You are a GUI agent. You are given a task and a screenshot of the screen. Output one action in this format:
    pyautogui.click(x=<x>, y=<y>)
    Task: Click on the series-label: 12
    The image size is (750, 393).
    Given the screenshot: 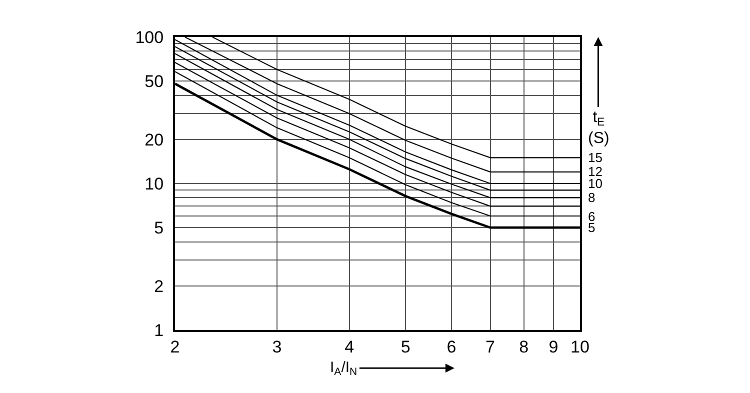 What is the action you would take?
    pyautogui.click(x=595, y=171)
    